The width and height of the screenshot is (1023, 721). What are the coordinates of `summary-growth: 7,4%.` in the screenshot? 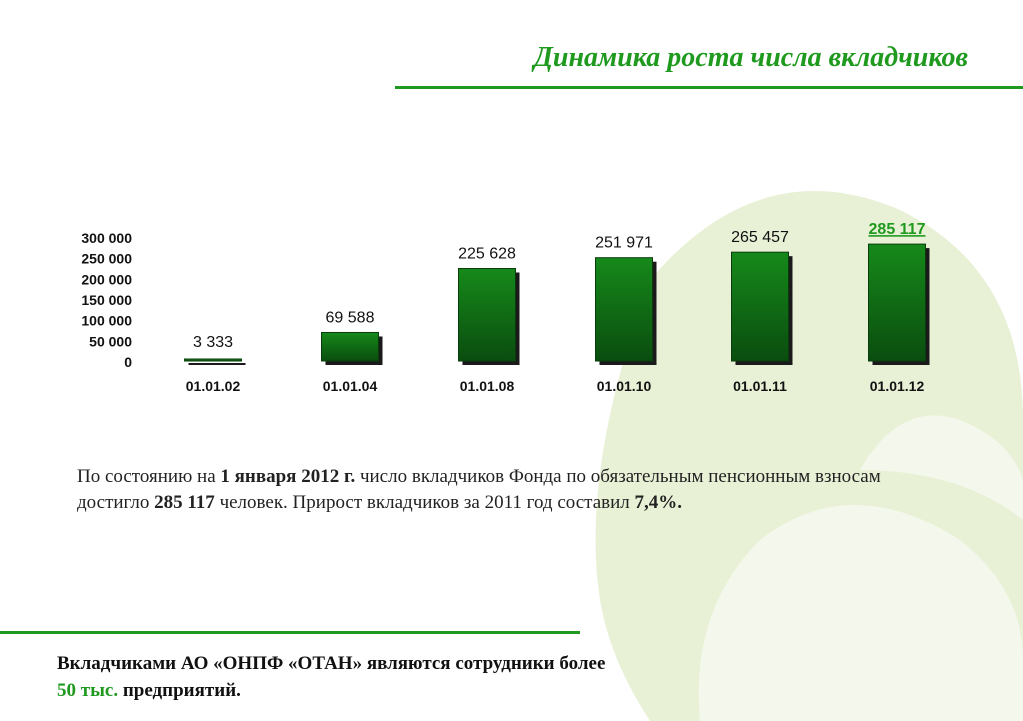 It's located at (658, 502).